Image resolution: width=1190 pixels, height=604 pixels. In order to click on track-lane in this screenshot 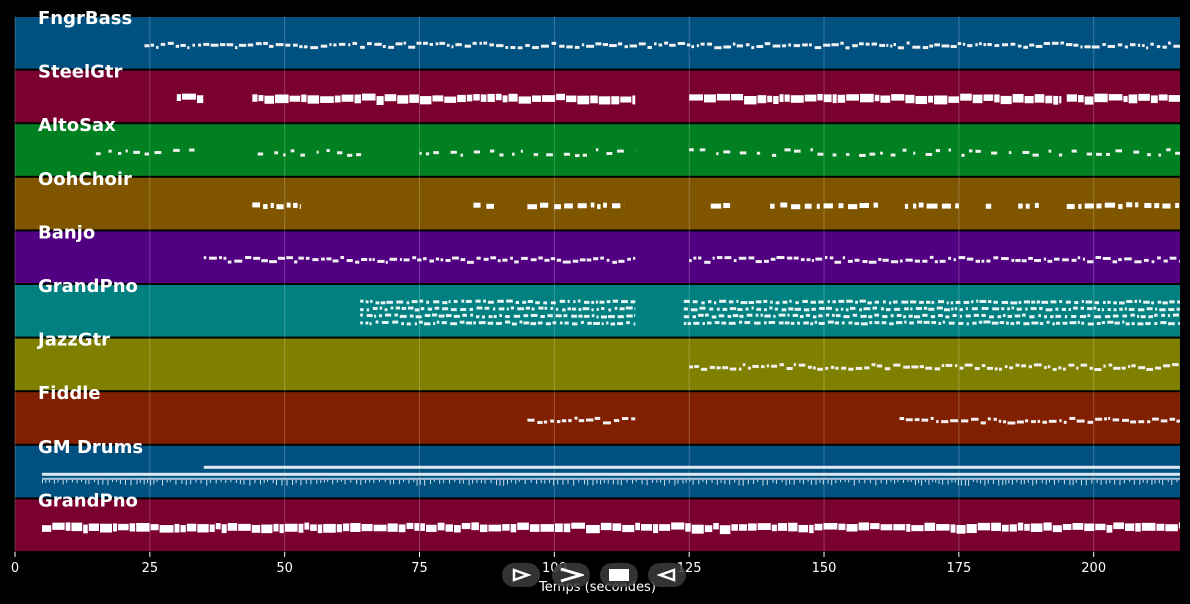, I will do `click(597, 471)`.